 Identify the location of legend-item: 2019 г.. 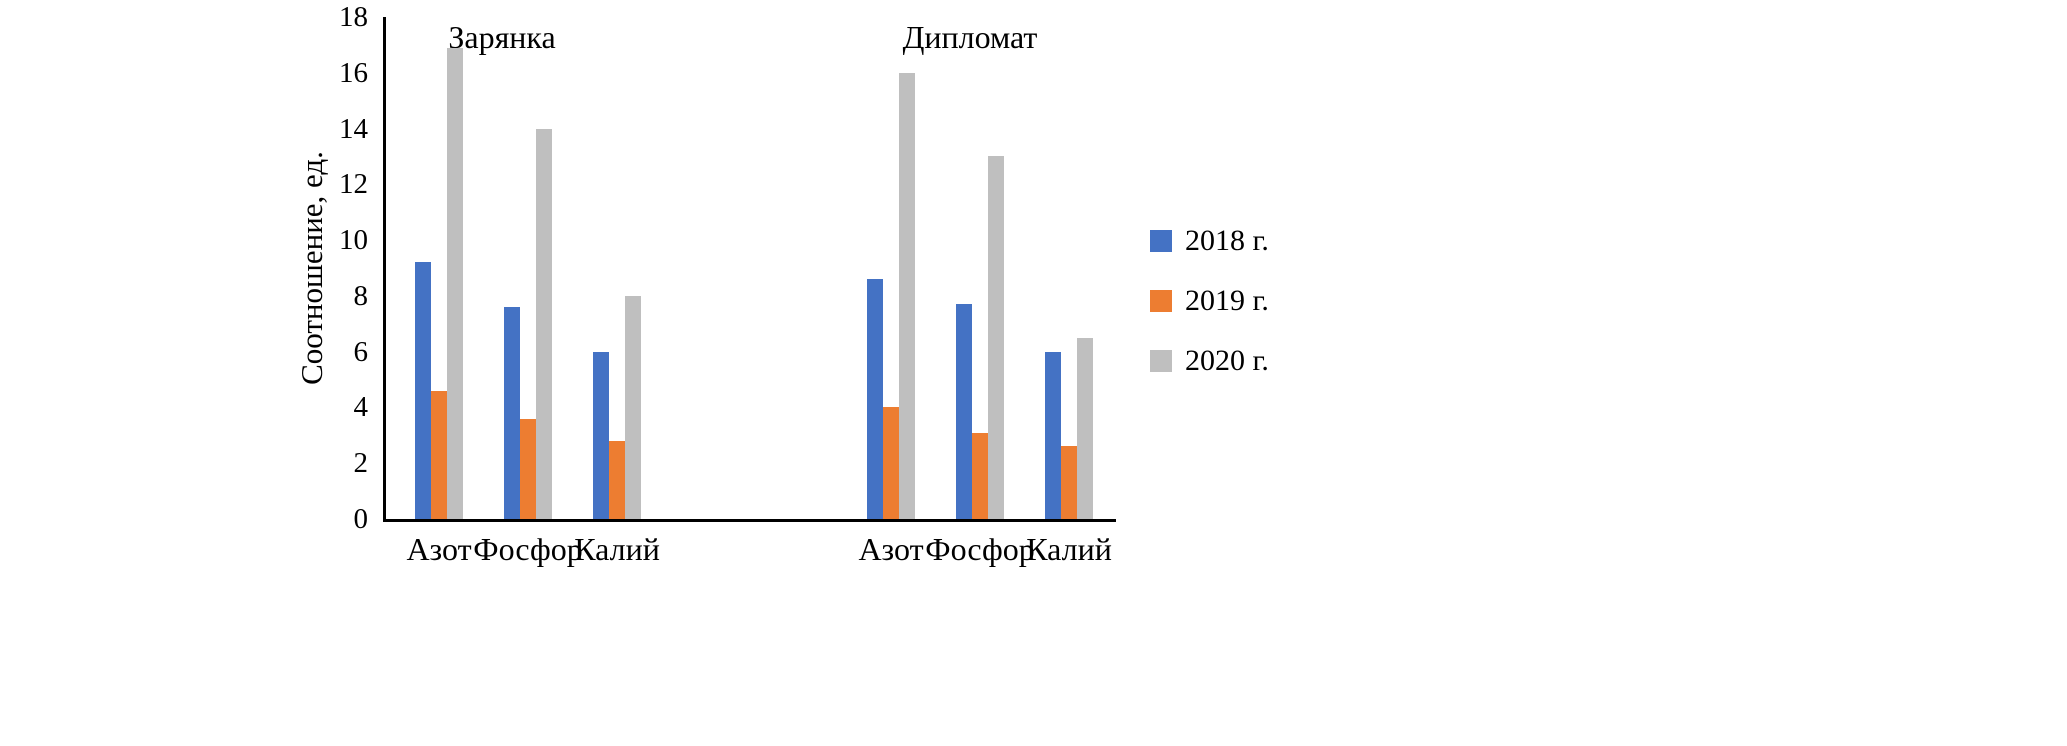
(1209, 301).